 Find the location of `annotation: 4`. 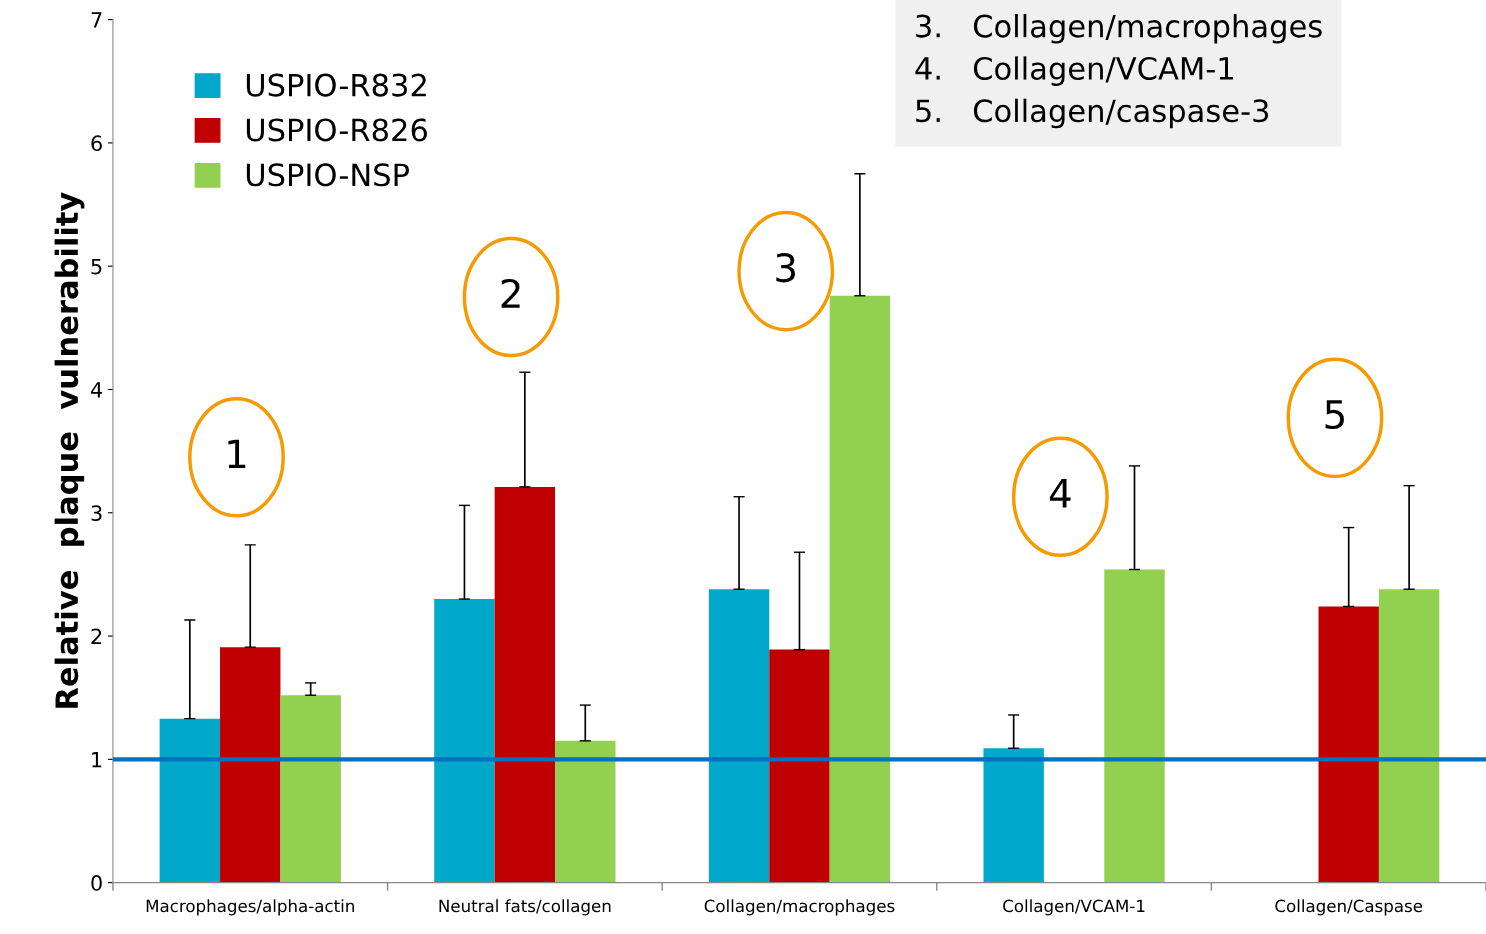

annotation: 4 is located at coordinates (1060, 493).